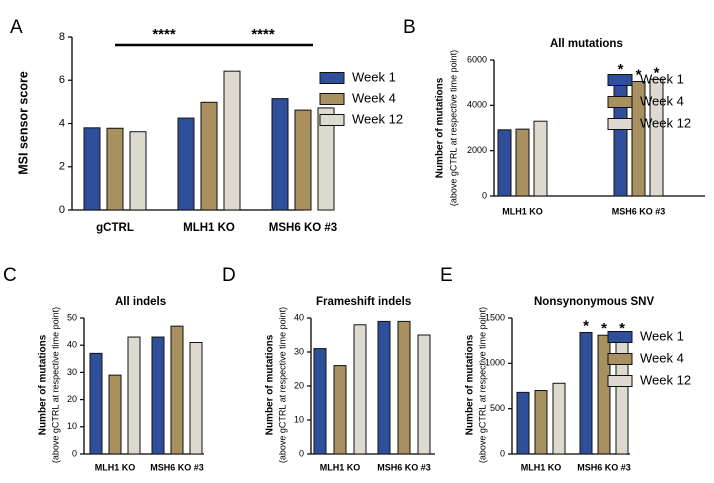  What do you see at coordinates (374, 97) in the screenshot?
I see `panel-a-legend-label-week-4: Week 4` at bounding box center [374, 97].